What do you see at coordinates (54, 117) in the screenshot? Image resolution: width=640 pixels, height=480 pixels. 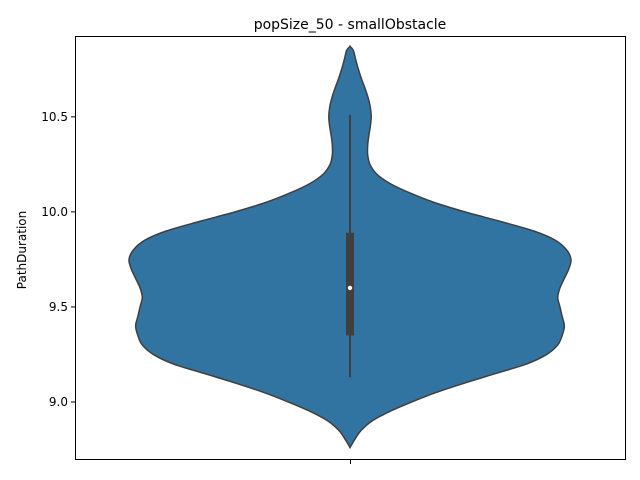 I see `y-tick-label: 10.5` at bounding box center [54, 117].